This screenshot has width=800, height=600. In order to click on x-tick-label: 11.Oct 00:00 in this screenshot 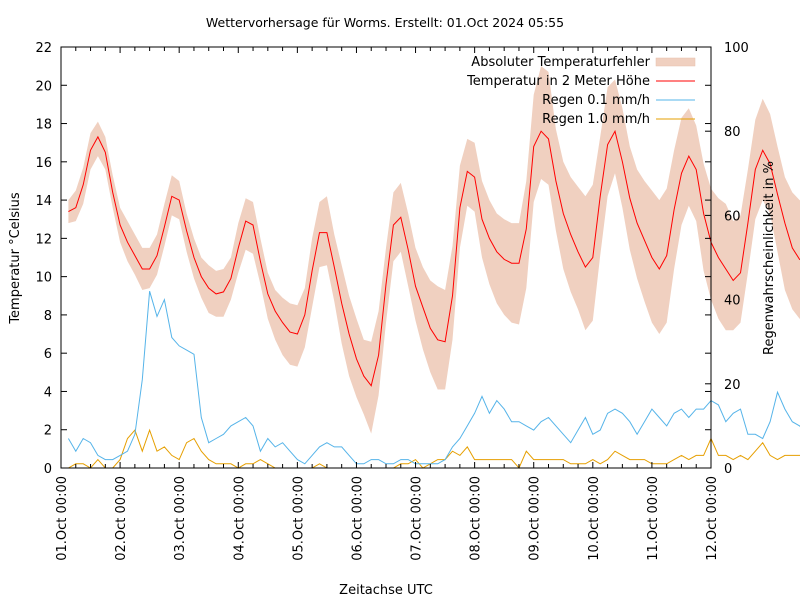, I will do `click(653, 518)`.